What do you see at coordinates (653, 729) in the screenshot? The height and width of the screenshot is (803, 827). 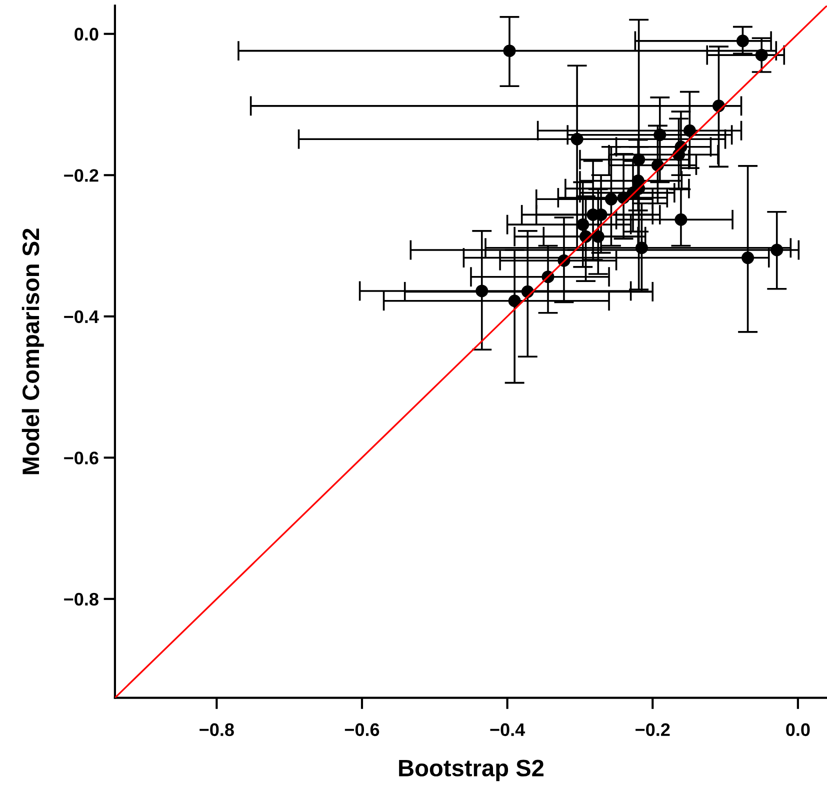 I see `x-tick-label: −0.2` at bounding box center [653, 729].